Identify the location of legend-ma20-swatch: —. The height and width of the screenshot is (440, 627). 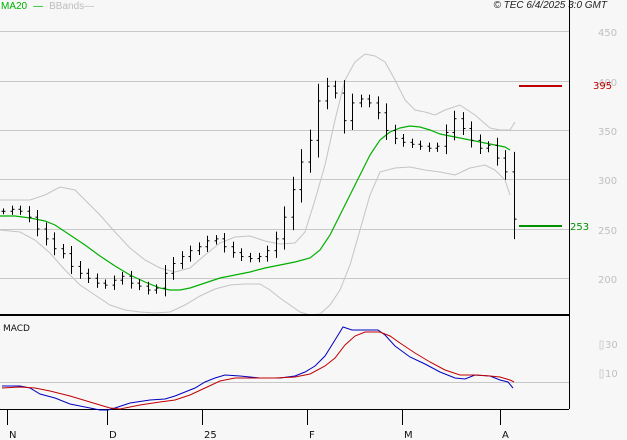
(38, 6).